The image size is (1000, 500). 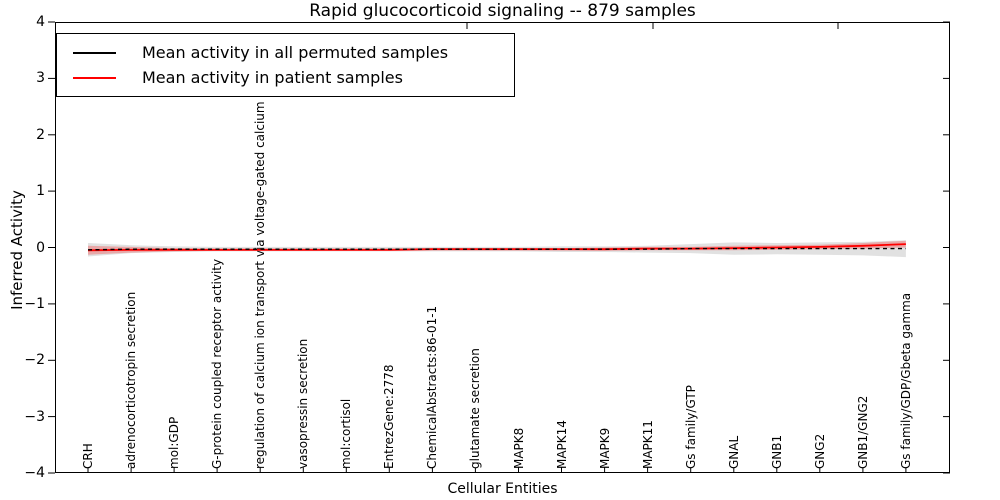 I want to click on y-tick-label: −1, so click(x=34, y=303).